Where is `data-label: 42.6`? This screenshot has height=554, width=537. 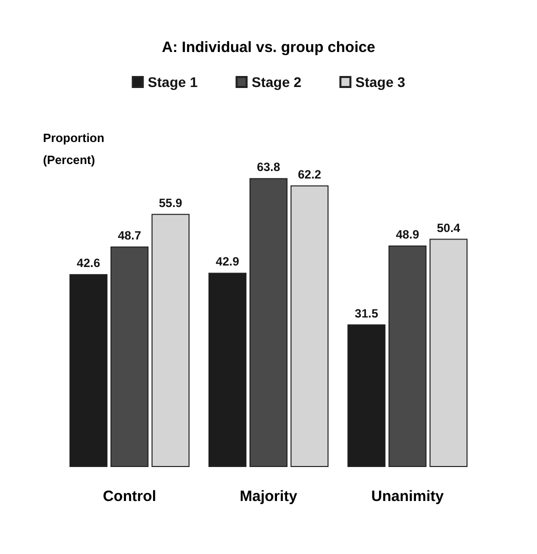
data-label: 42.6 is located at coordinates (88, 263).